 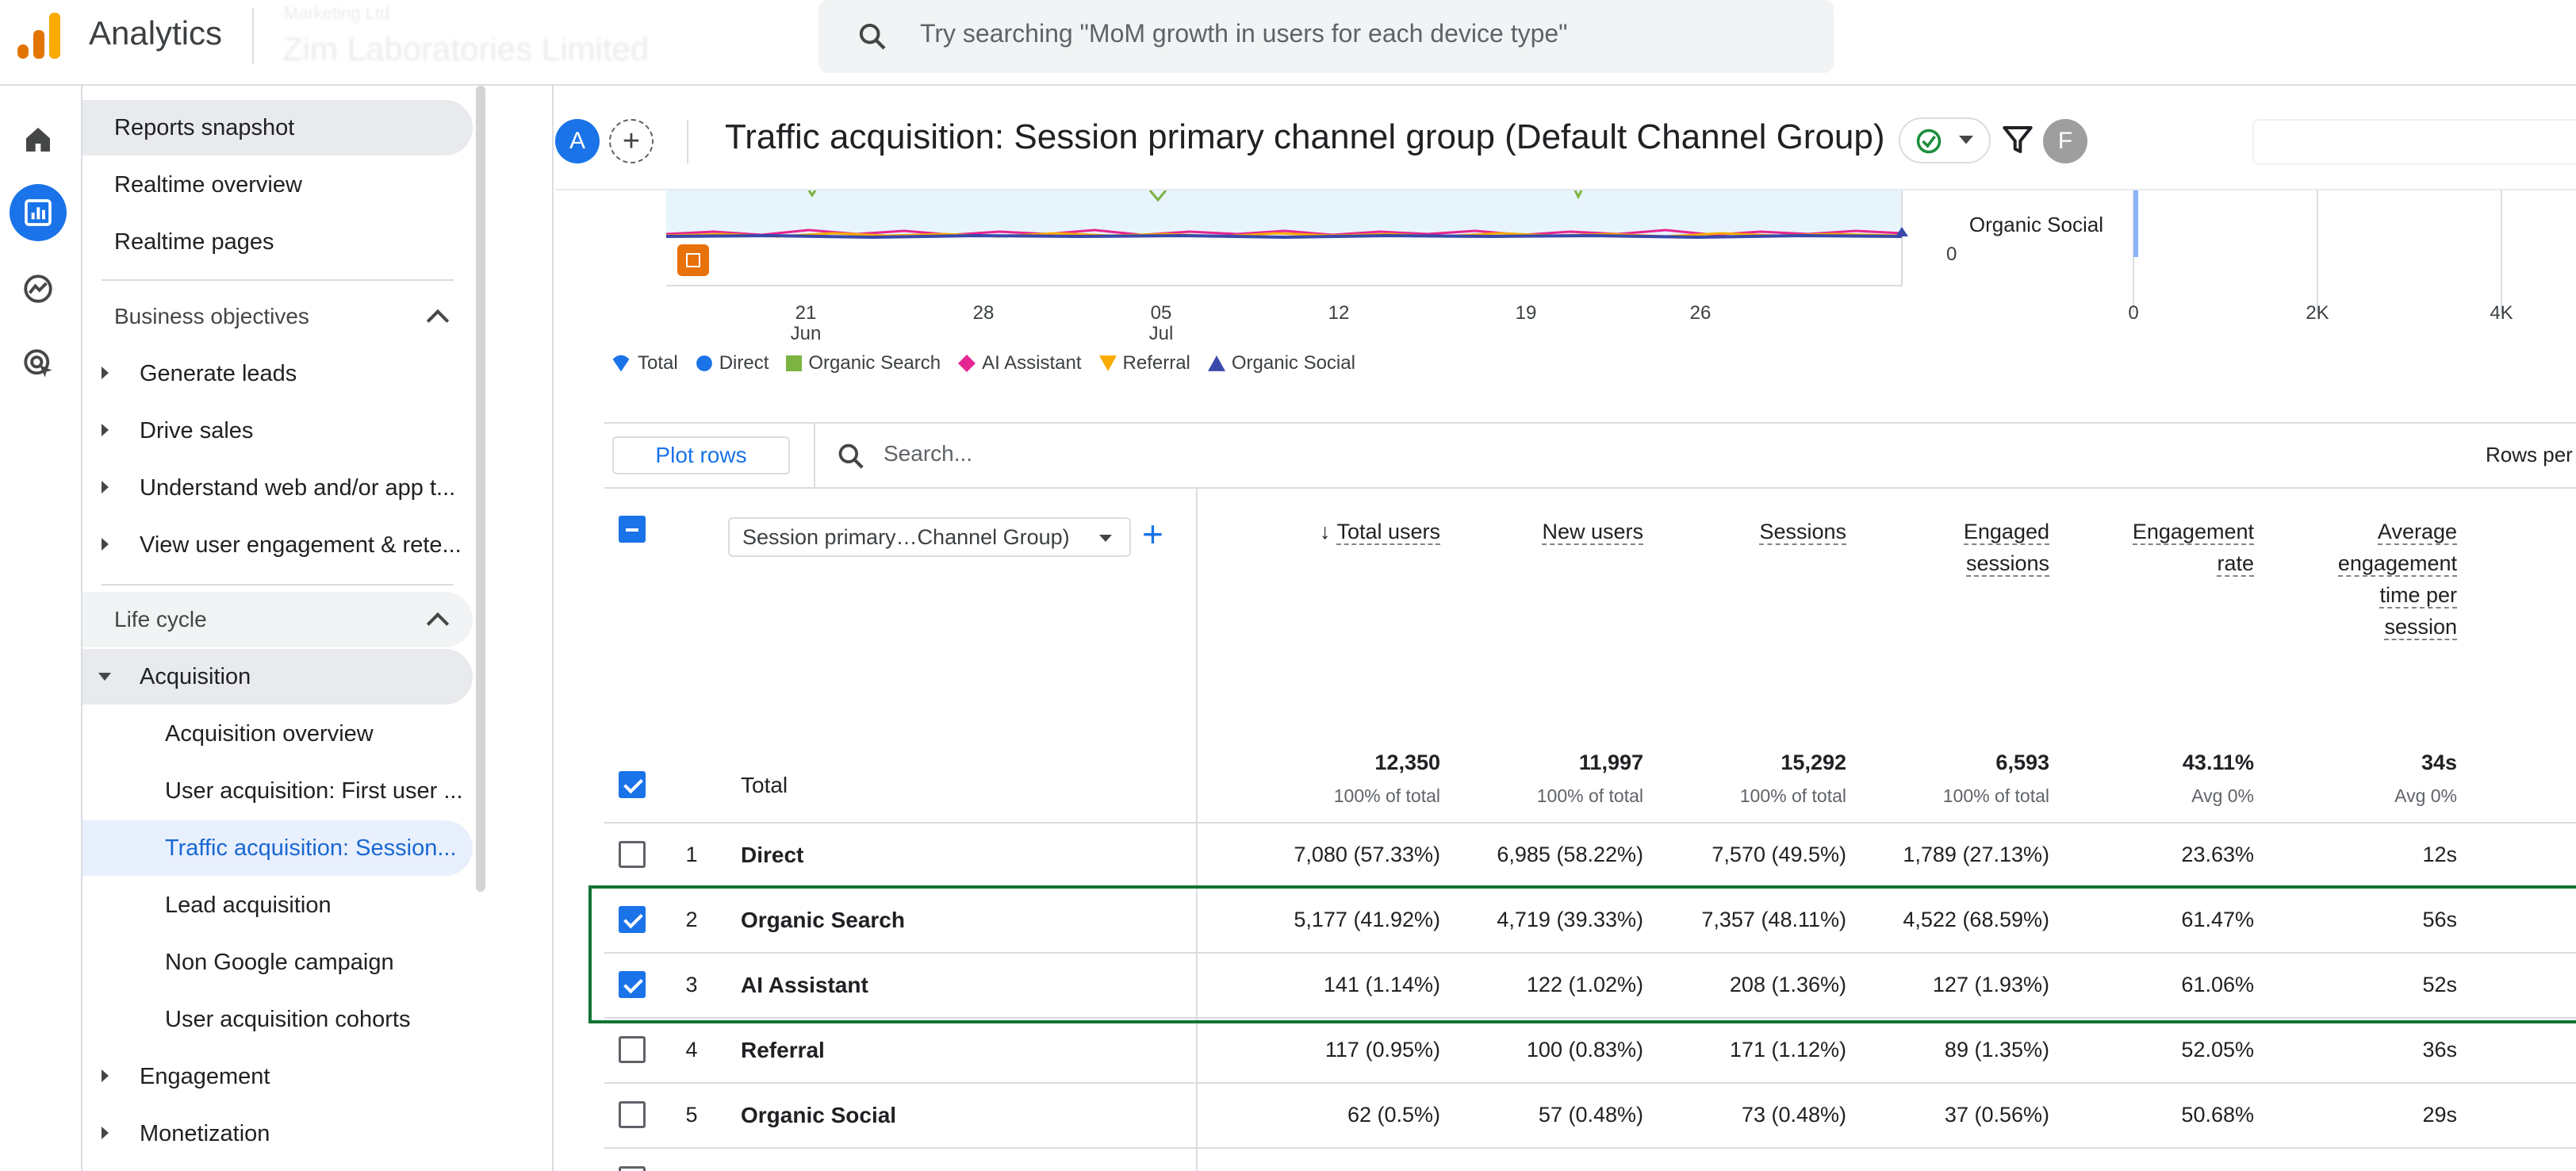 I want to click on data-quality-dropdown, so click(x=1945, y=140).